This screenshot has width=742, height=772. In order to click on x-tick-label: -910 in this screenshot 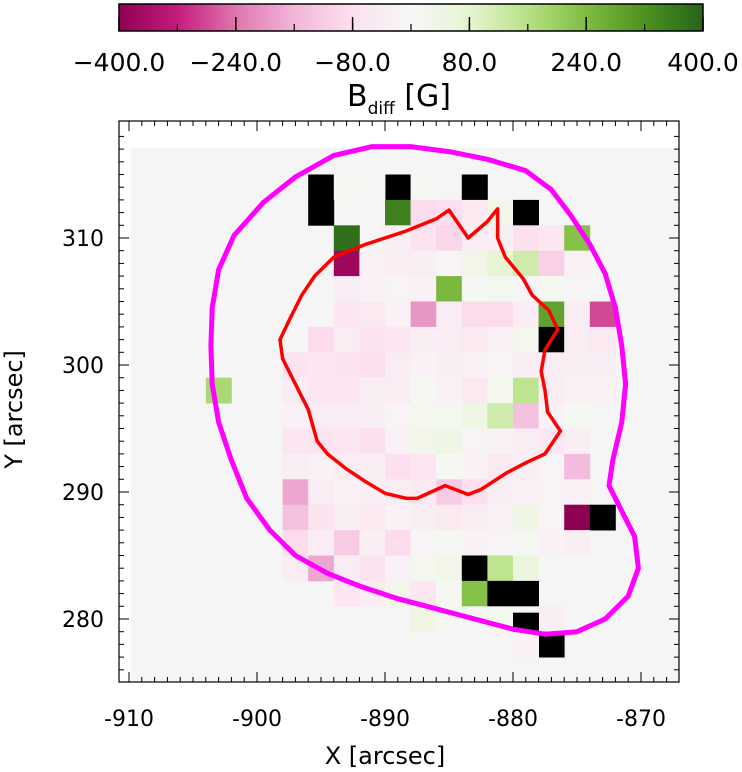, I will do `click(129, 719)`.